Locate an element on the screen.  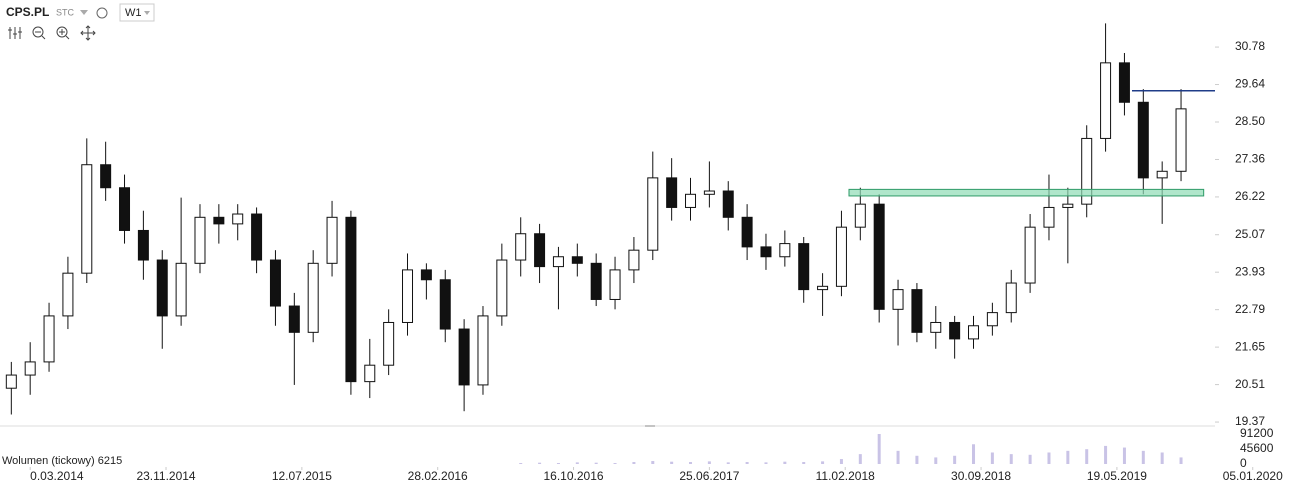
x-tick-label: 19.05.2019 is located at coordinates (1117, 476).